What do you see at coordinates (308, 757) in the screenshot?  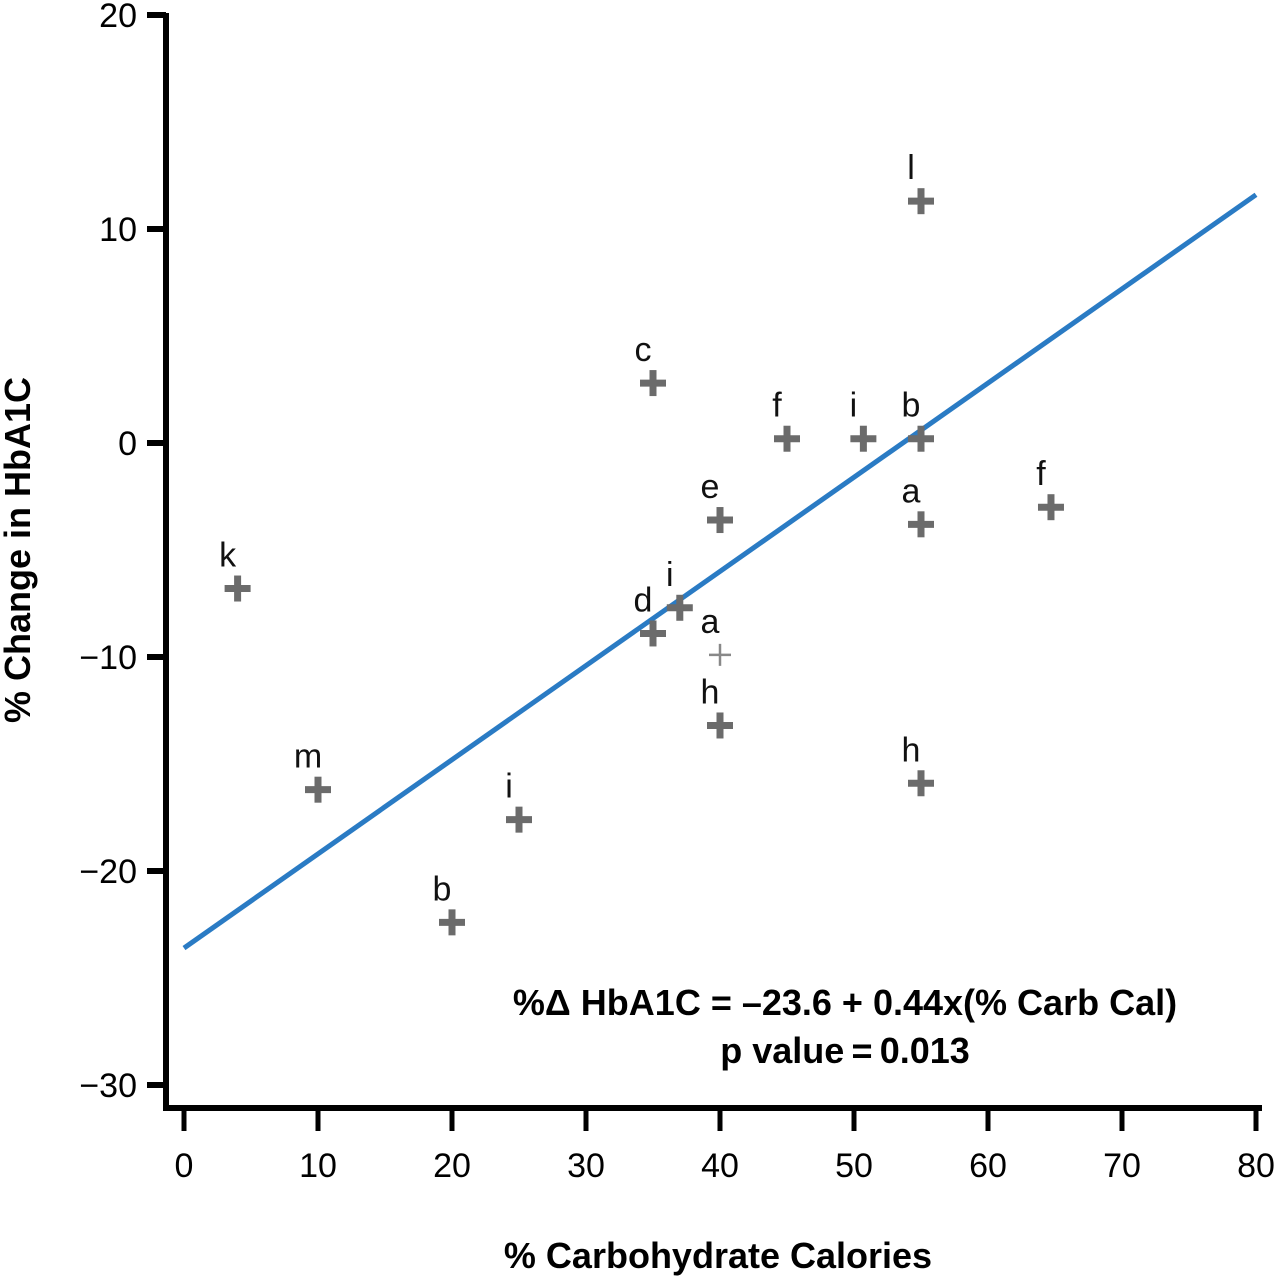 I see `point-label: m` at bounding box center [308, 757].